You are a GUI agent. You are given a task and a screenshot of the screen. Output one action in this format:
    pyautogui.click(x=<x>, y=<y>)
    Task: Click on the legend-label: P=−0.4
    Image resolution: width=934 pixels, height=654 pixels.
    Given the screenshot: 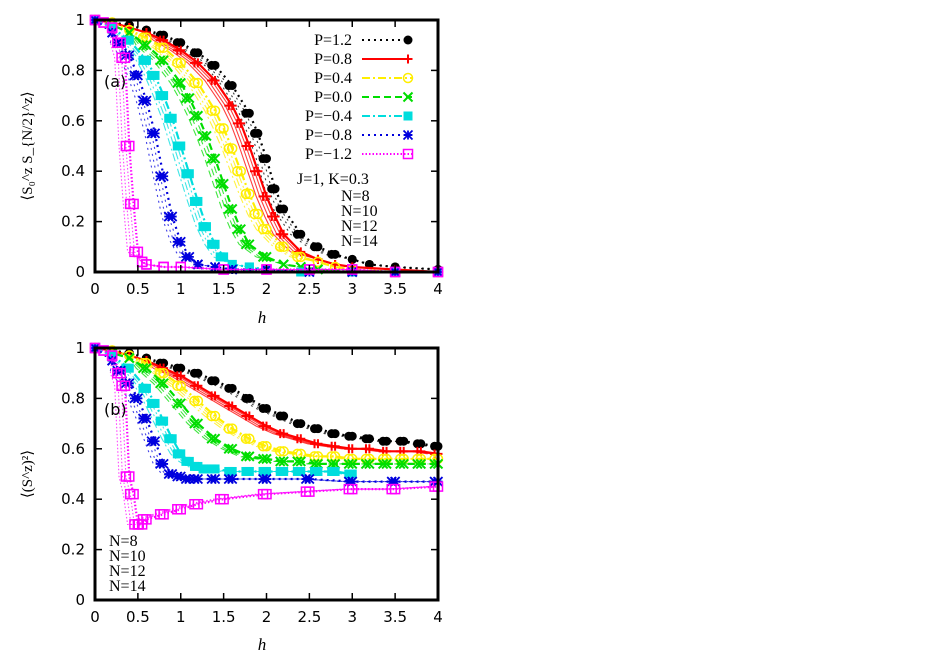 What is the action you would take?
    pyautogui.click(x=328, y=116)
    